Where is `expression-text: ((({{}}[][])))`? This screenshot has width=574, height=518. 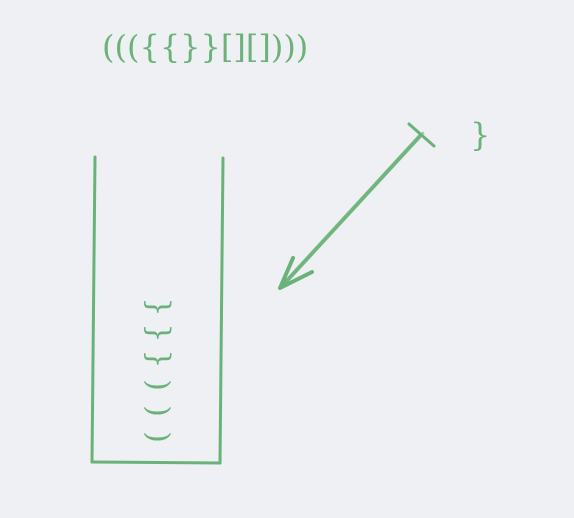 expression-text: ((({{}}[][]))) is located at coordinates (205, 47).